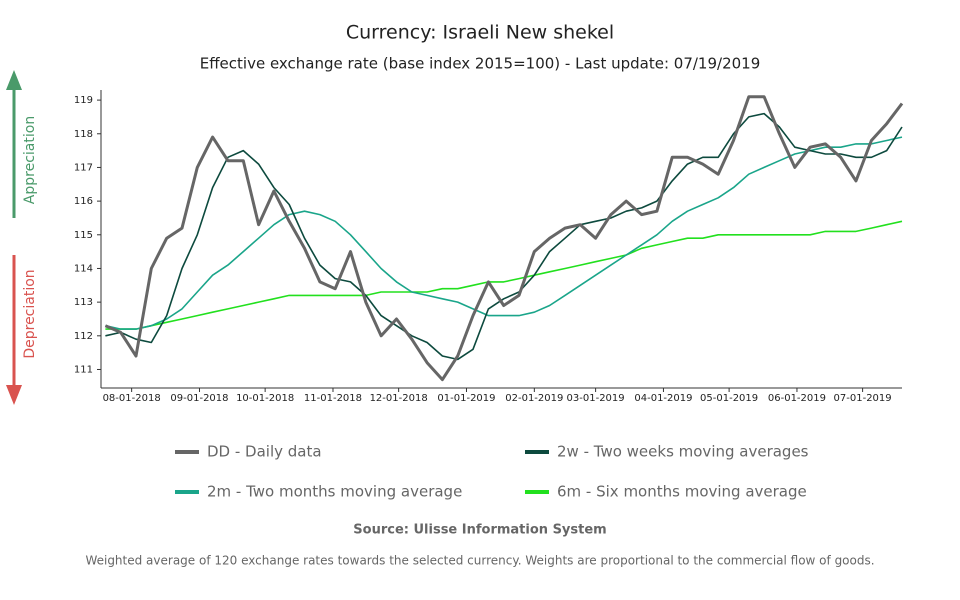  I want to click on x-tick-label: 08-01-2018, so click(132, 398).